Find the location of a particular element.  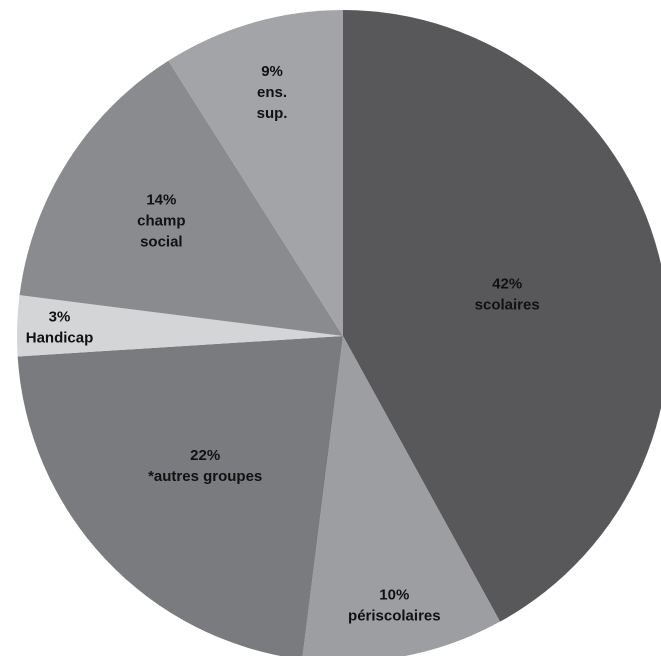

pie-slice-label-line: 42% is located at coordinates (507, 283).